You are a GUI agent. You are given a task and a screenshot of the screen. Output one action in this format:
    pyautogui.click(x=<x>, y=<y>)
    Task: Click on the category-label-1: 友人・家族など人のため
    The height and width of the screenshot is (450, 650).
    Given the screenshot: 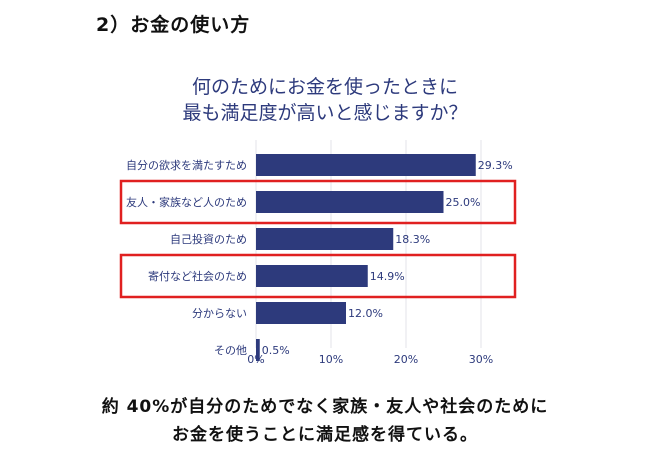 What is the action you would take?
    pyautogui.click(x=186, y=202)
    